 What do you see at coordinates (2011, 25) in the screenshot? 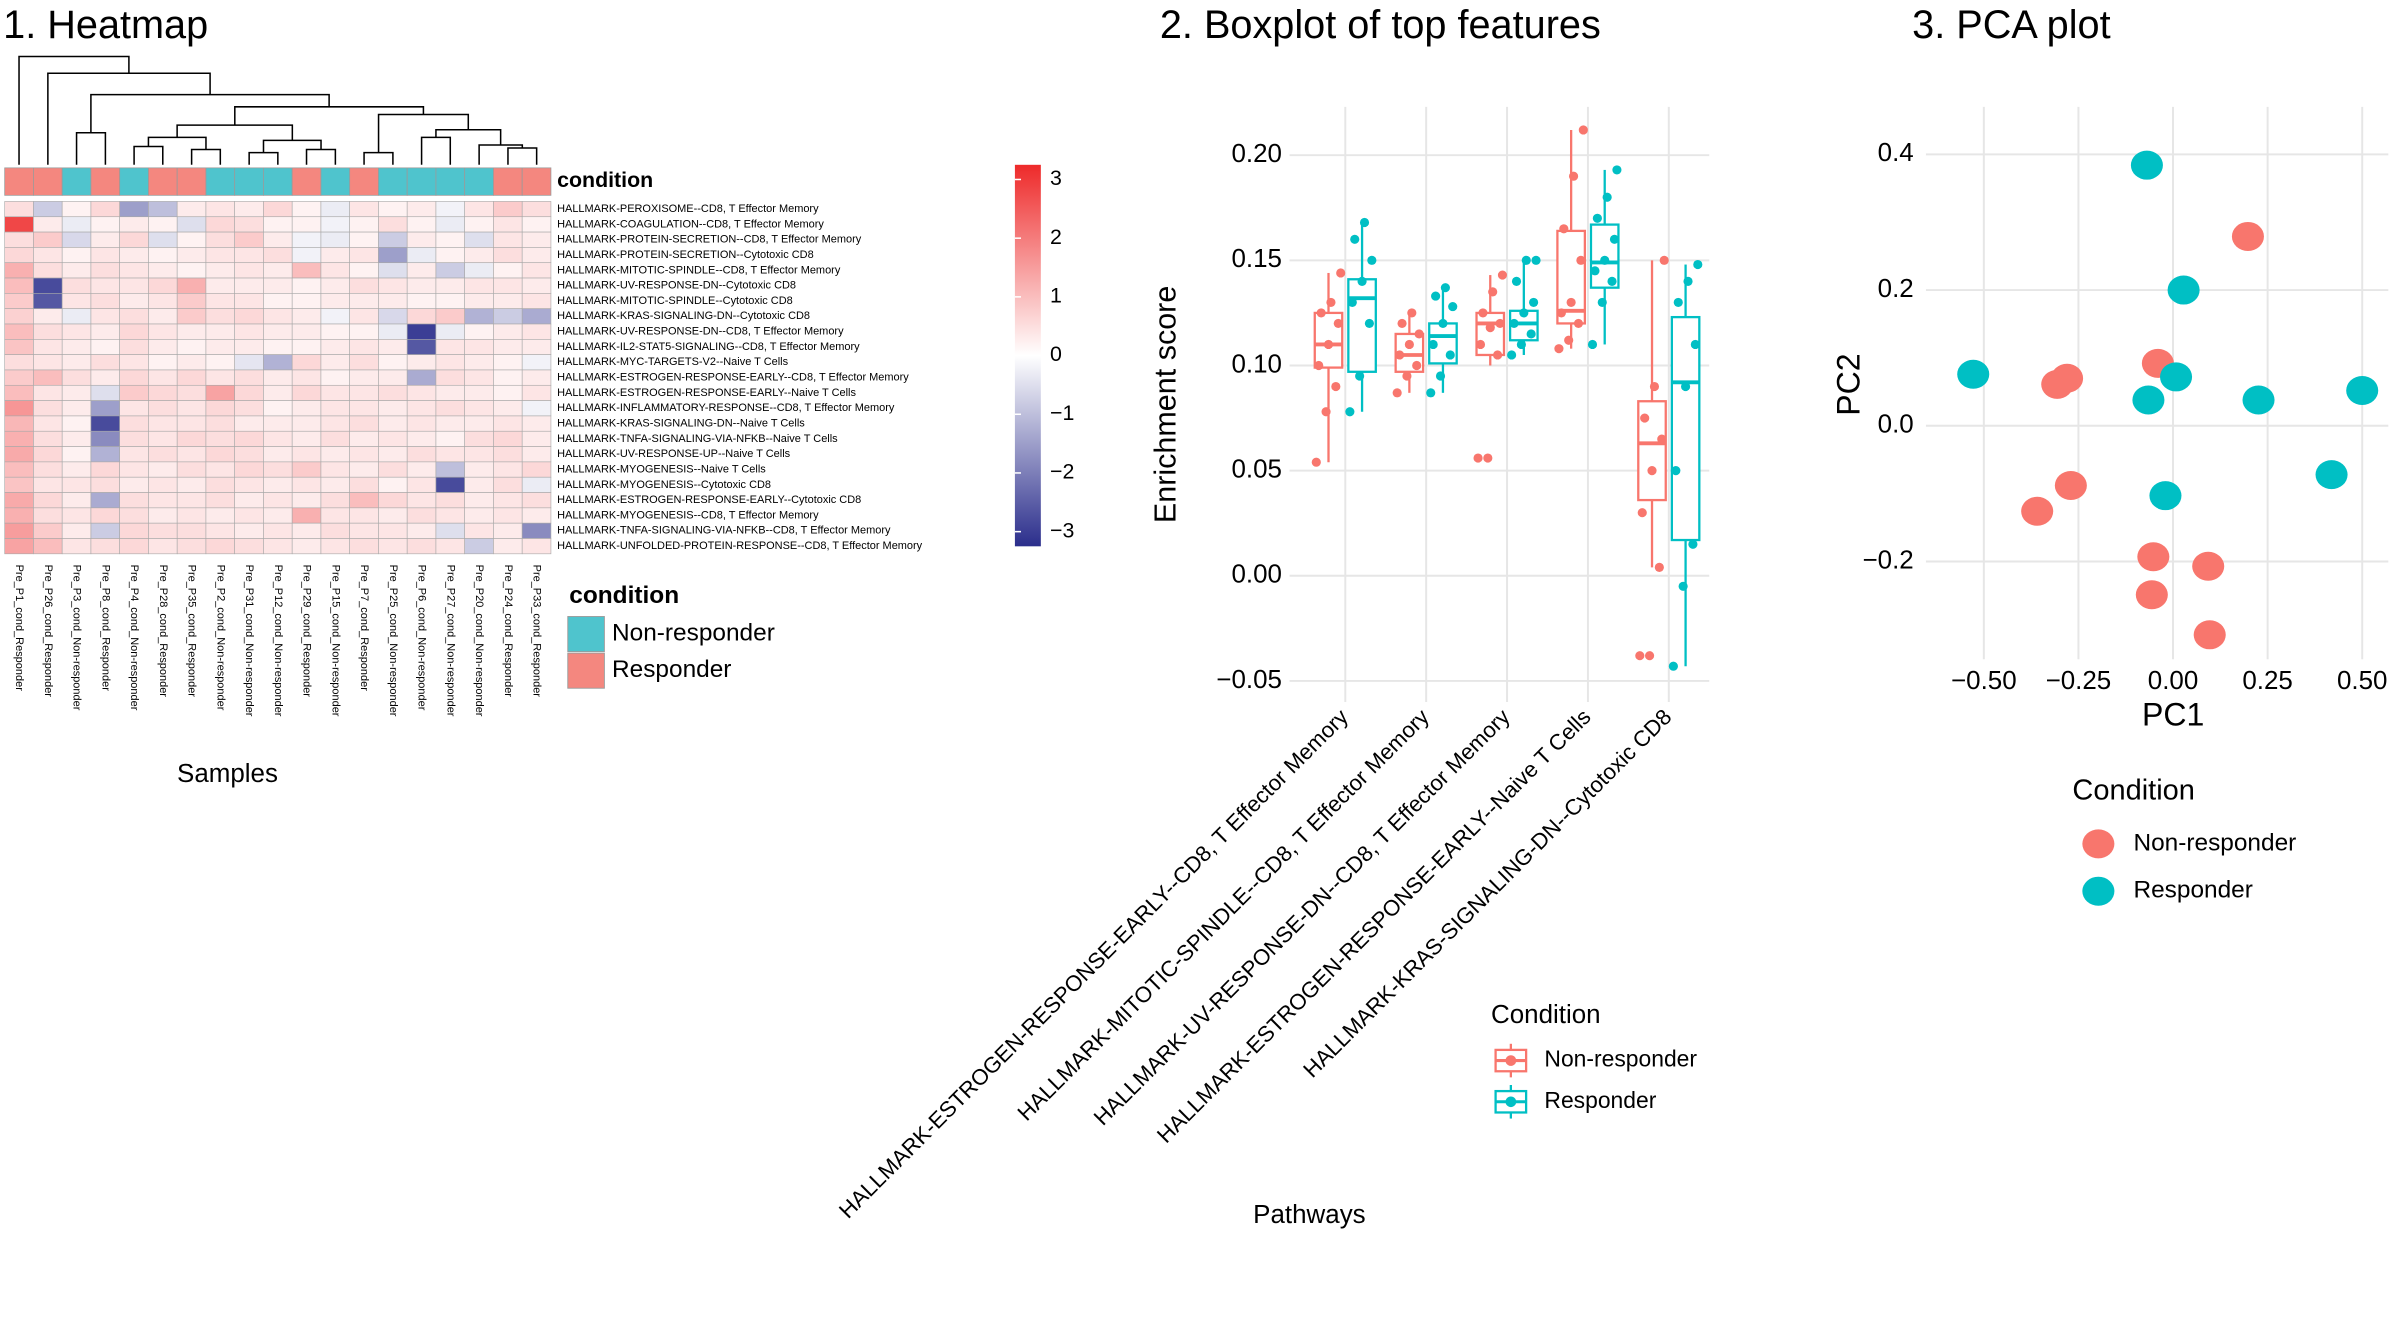
I see `panel-title: 3. PCA plot` at bounding box center [2011, 25].